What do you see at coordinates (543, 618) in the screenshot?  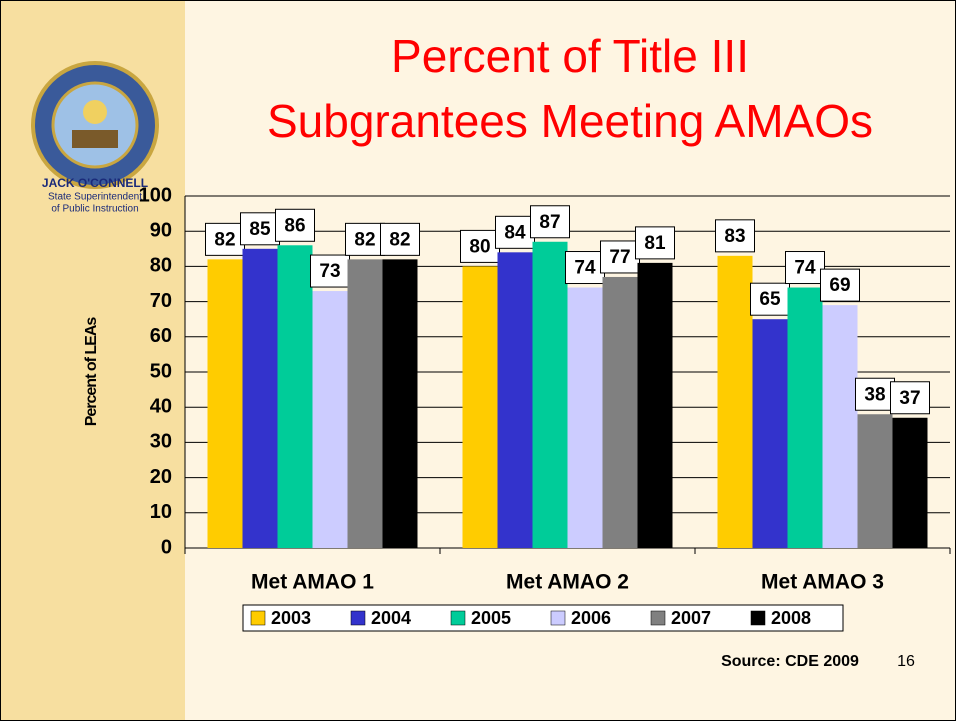 I see `legend-box` at bounding box center [543, 618].